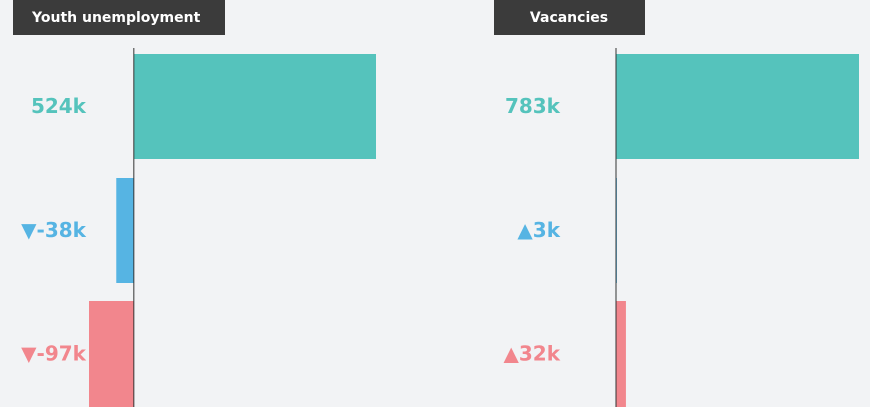 This screenshot has width=870, height=407. Describe the element at coordinates (533, 106) in the screenshot. I see `value-label: 783k` at that location.